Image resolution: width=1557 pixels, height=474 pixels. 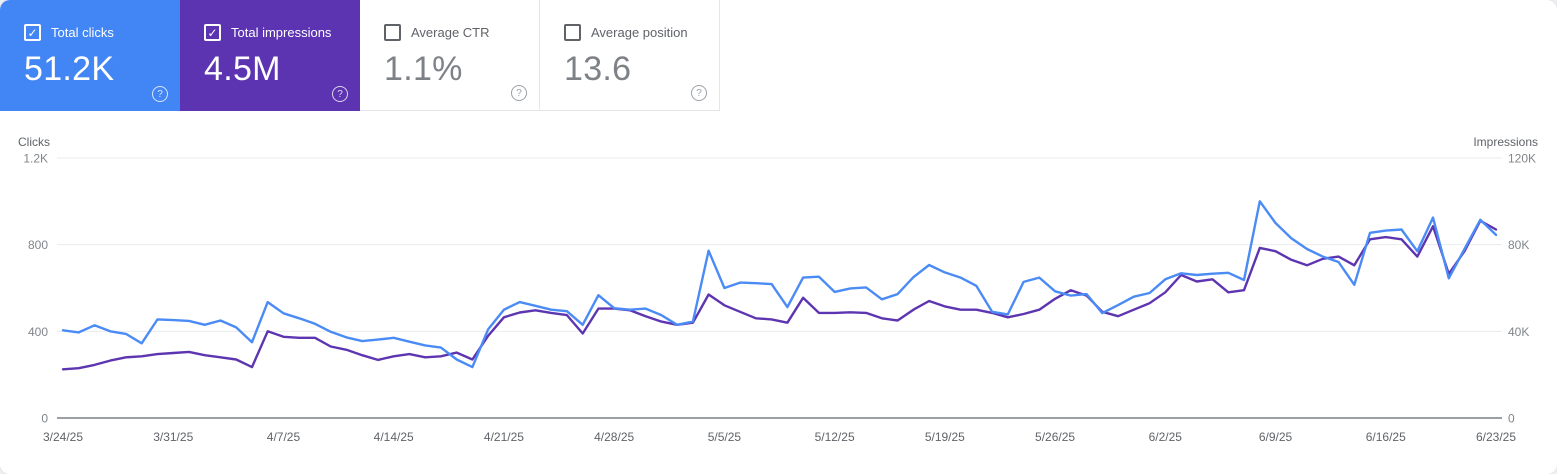 I want to click on left-tick-label: 800, so click(x=38, y=245).